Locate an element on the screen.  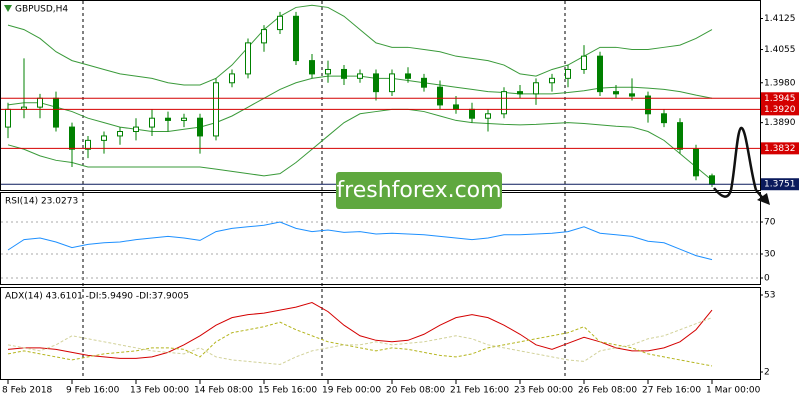
x-tick-label: 15 Feb 16:00 is located at coordinates (287, 391).